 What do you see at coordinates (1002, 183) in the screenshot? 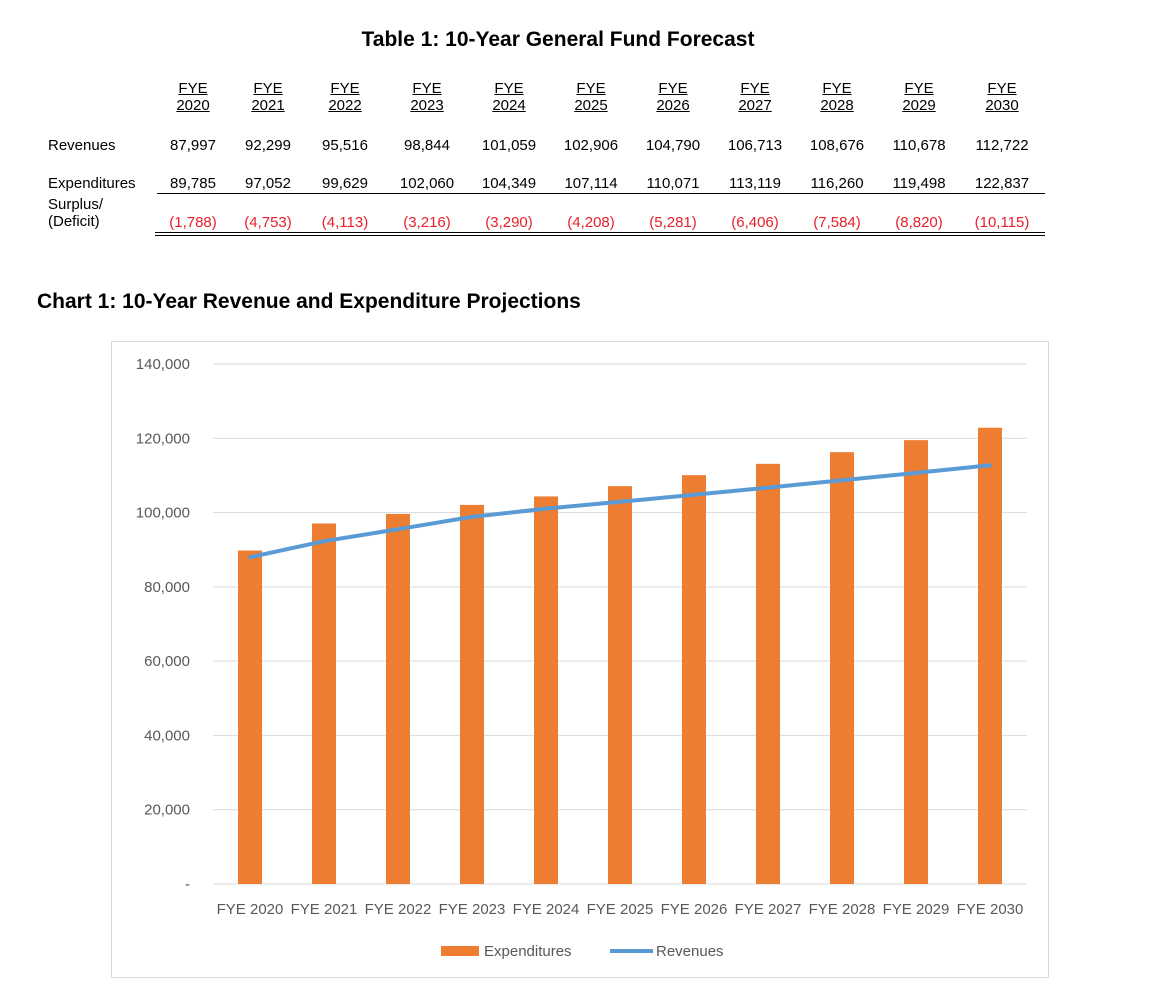
I see `table-cell: 122,837` at bounding box center [1002, 183].